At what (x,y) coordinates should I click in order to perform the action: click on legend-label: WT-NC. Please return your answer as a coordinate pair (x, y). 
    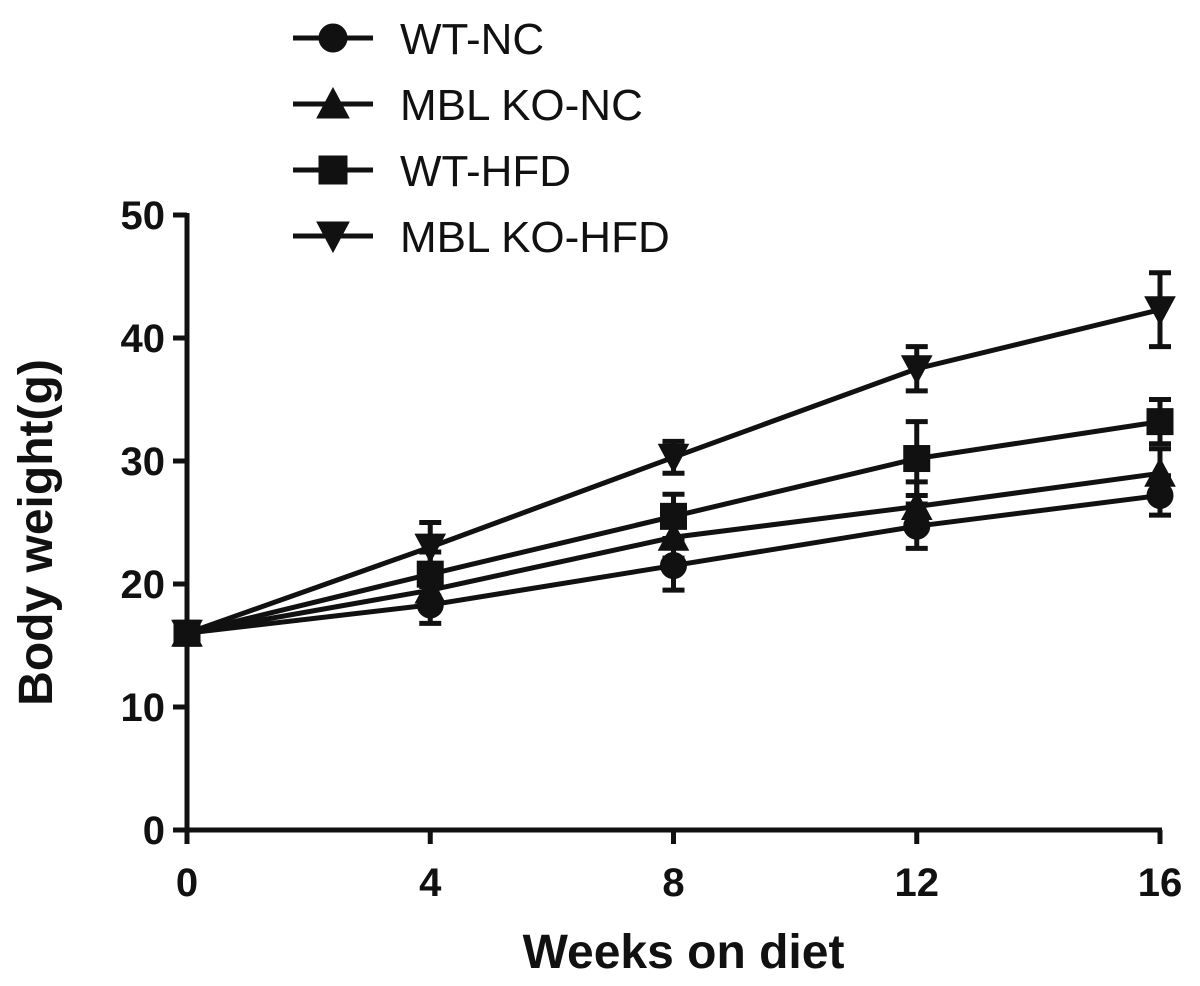
    Looking at the image, I should click on (472, 39).